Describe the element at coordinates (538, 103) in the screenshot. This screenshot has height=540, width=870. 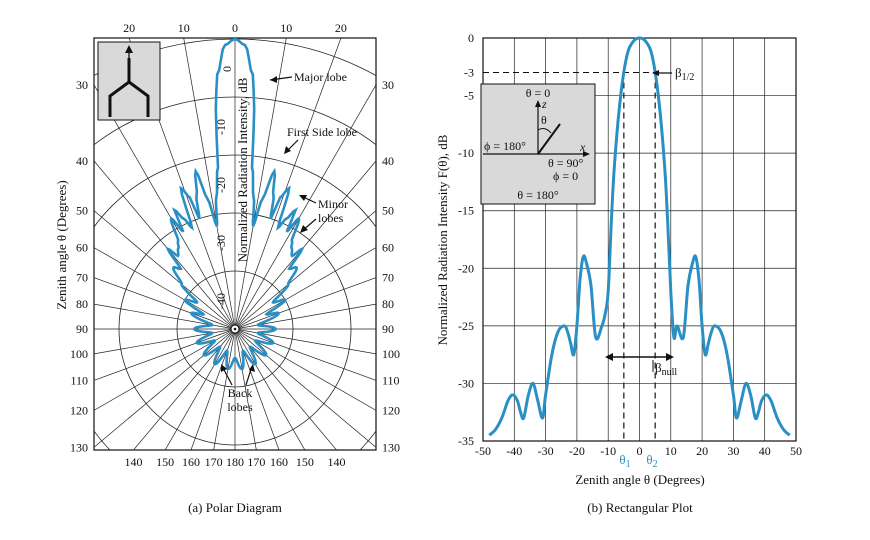
I see `inset-z-arrow-icon` at that location.